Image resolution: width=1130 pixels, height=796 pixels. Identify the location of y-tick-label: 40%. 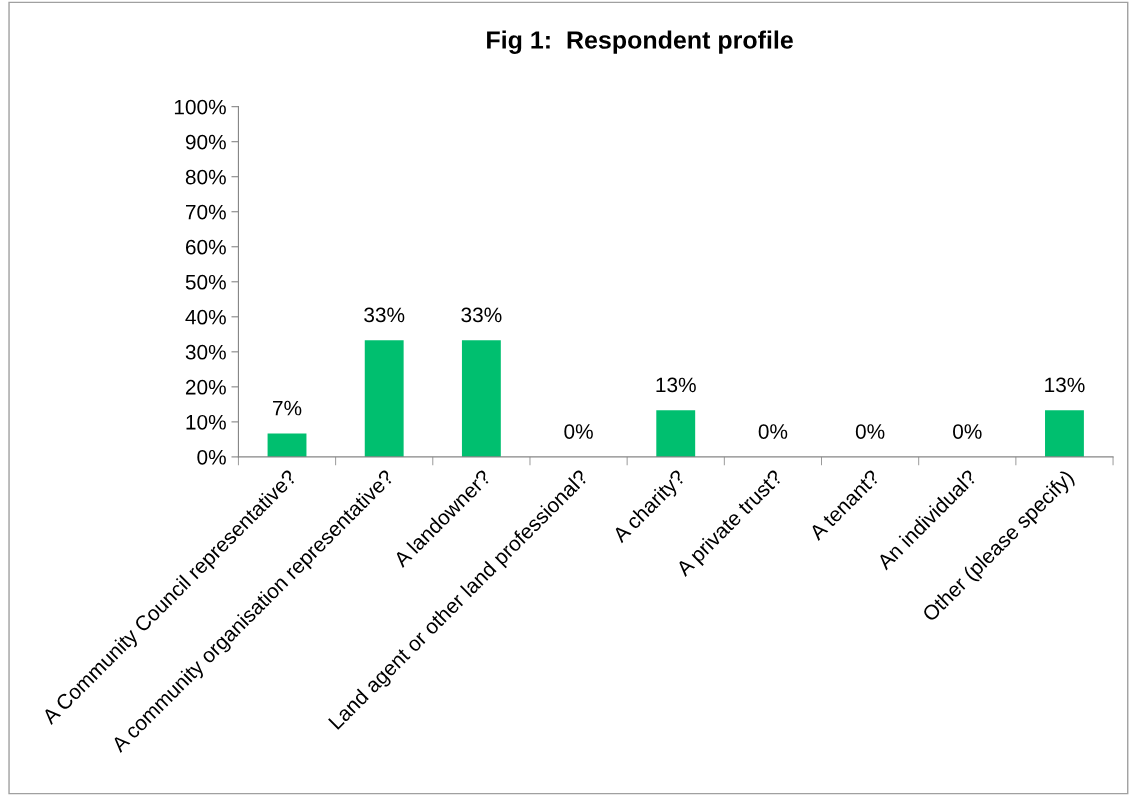
(205, 317).